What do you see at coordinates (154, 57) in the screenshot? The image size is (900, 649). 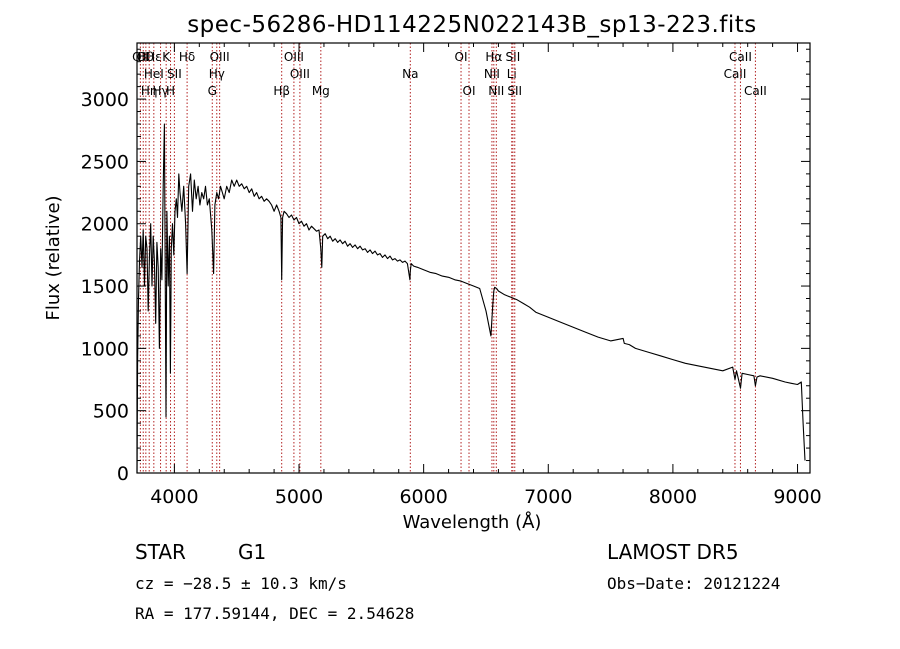 I see `line-label: Hε` at bounding box center [154, 57].